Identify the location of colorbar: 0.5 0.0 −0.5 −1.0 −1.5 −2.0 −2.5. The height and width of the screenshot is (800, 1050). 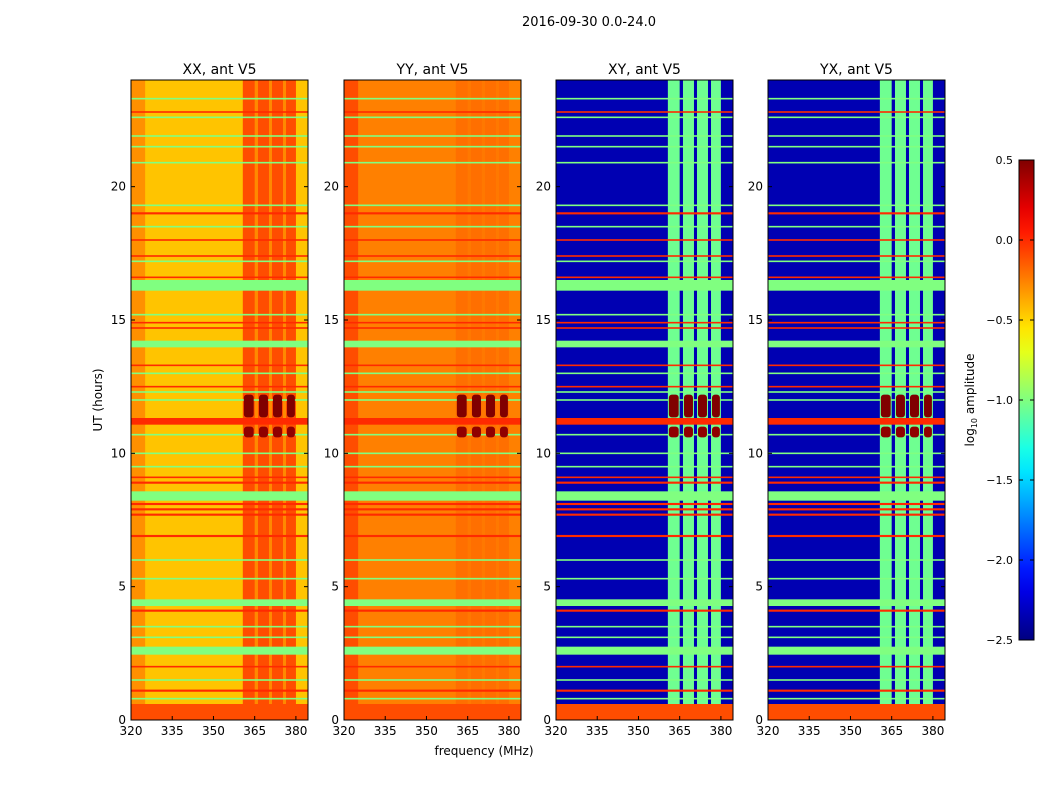
(1010, 400).